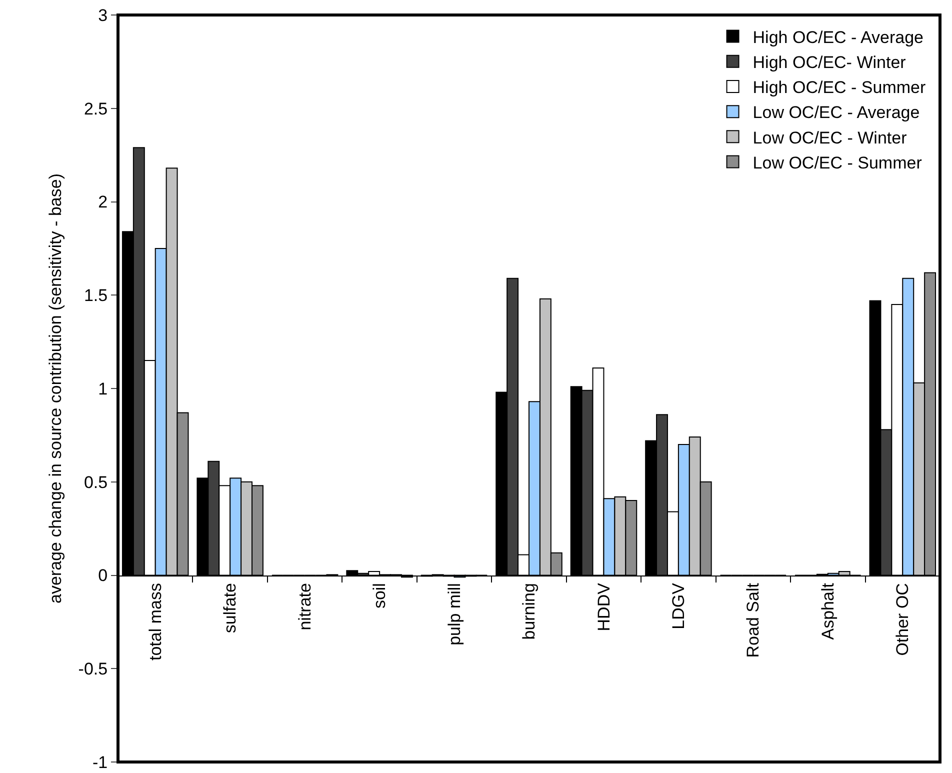  Describe the element at coordinates (103, 202) in the screenshot. I see `y-tick-label: 2` at that location.